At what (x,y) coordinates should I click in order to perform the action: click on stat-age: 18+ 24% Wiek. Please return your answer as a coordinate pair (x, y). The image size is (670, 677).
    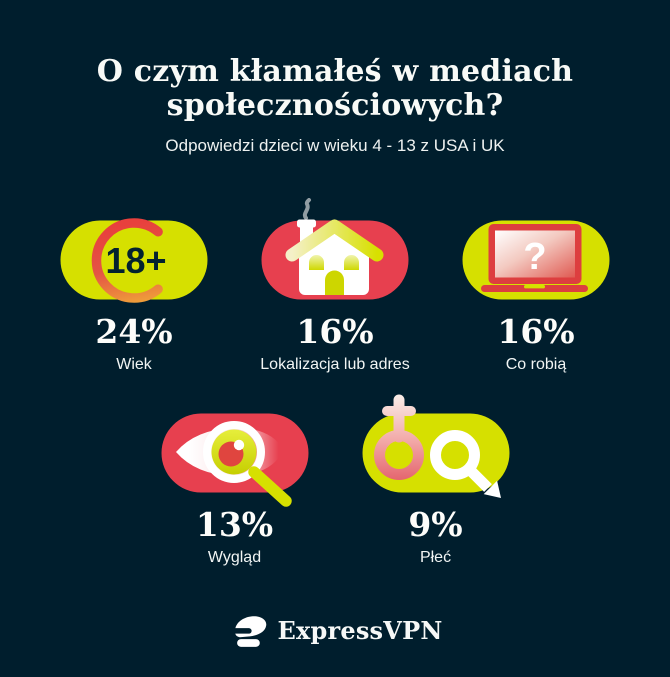
    Looking at the image, I should click on (134, 286).